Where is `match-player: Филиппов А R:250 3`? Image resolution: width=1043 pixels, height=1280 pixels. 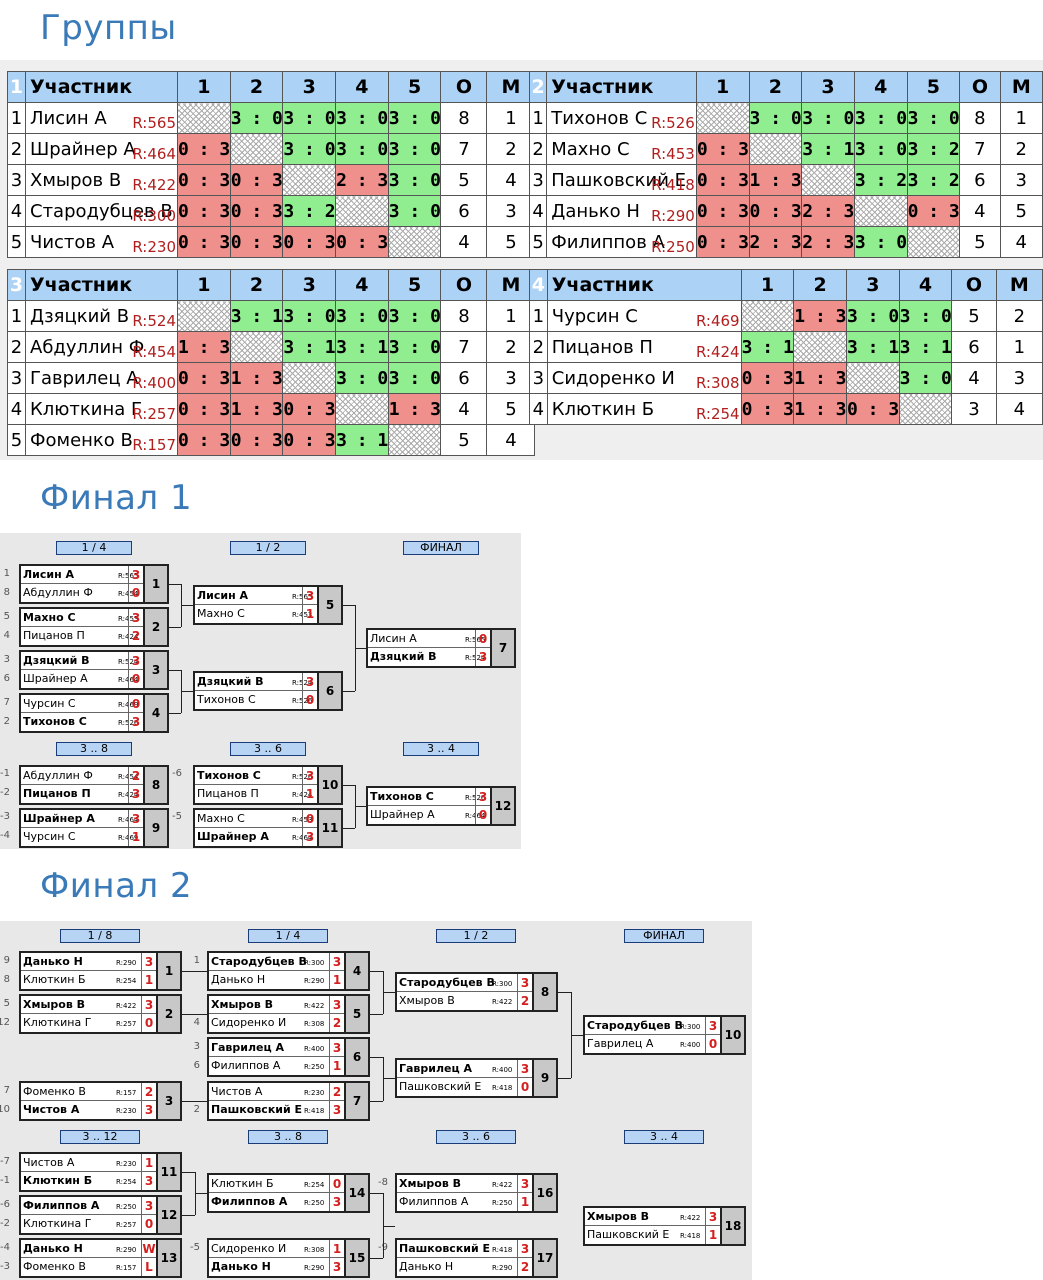
match-player: Филиппов А R:250 3 is located at coordinates (88, 1206).